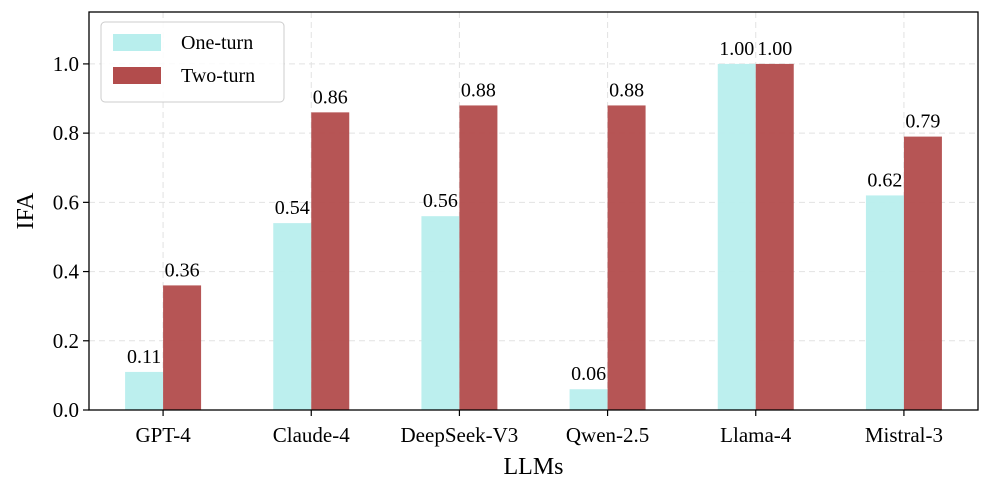  I want to click on data-label: 0.86, so click(330, 97).